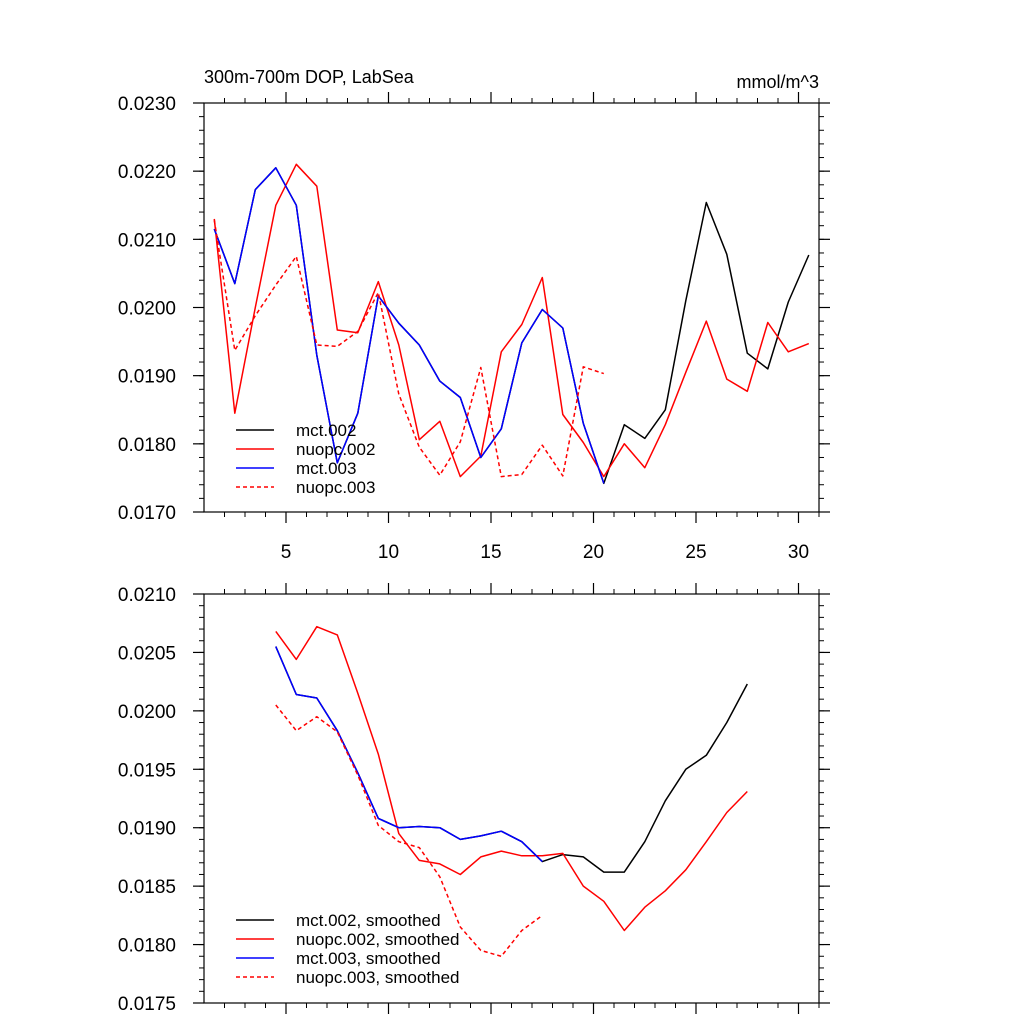 The height and width of the screenshot is (1024, 1024). I want to click on y-tick-label: 0.0205, so click(147, 653).